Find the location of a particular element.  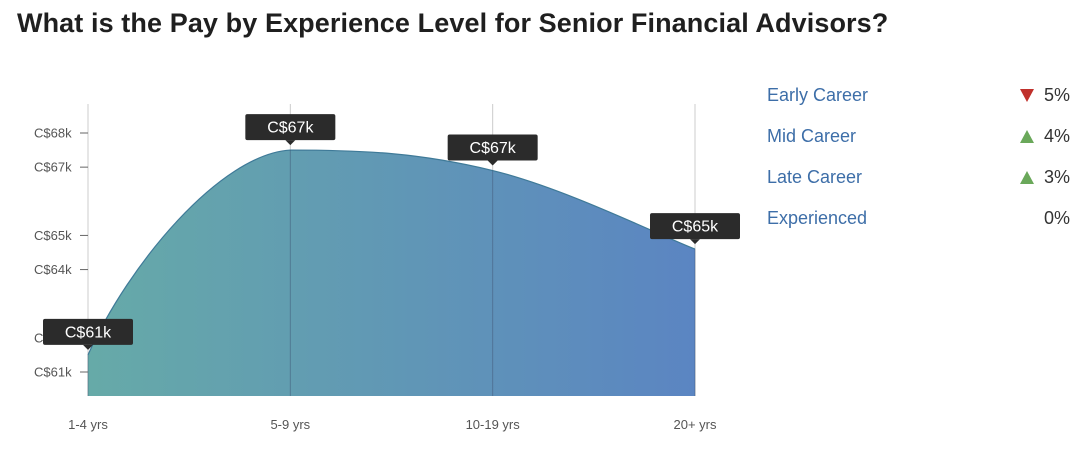

legend-item-early-career: Early Career 5% is located at coordinates (918, 100).